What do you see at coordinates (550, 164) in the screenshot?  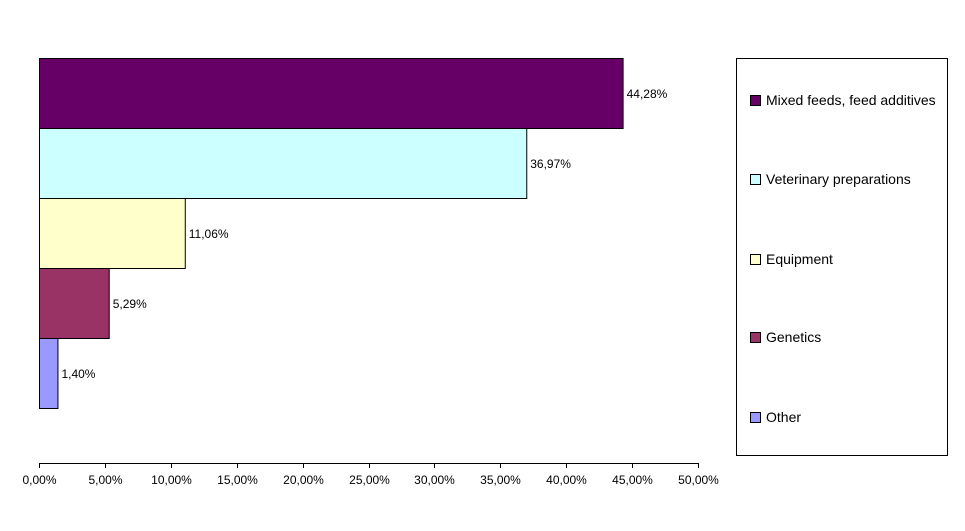 I see `data-label: 36,97%` at bounding box center [550, 164].